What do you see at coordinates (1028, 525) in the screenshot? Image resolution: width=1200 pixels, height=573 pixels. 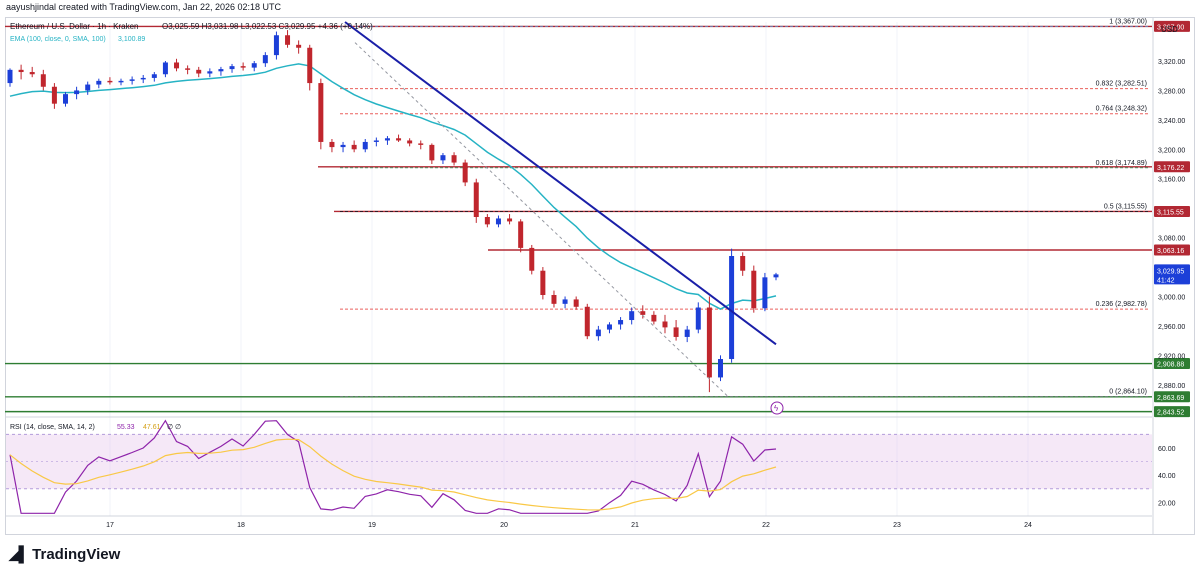 I see `time-tick-label: 24` at bounding box center [1028, 525].